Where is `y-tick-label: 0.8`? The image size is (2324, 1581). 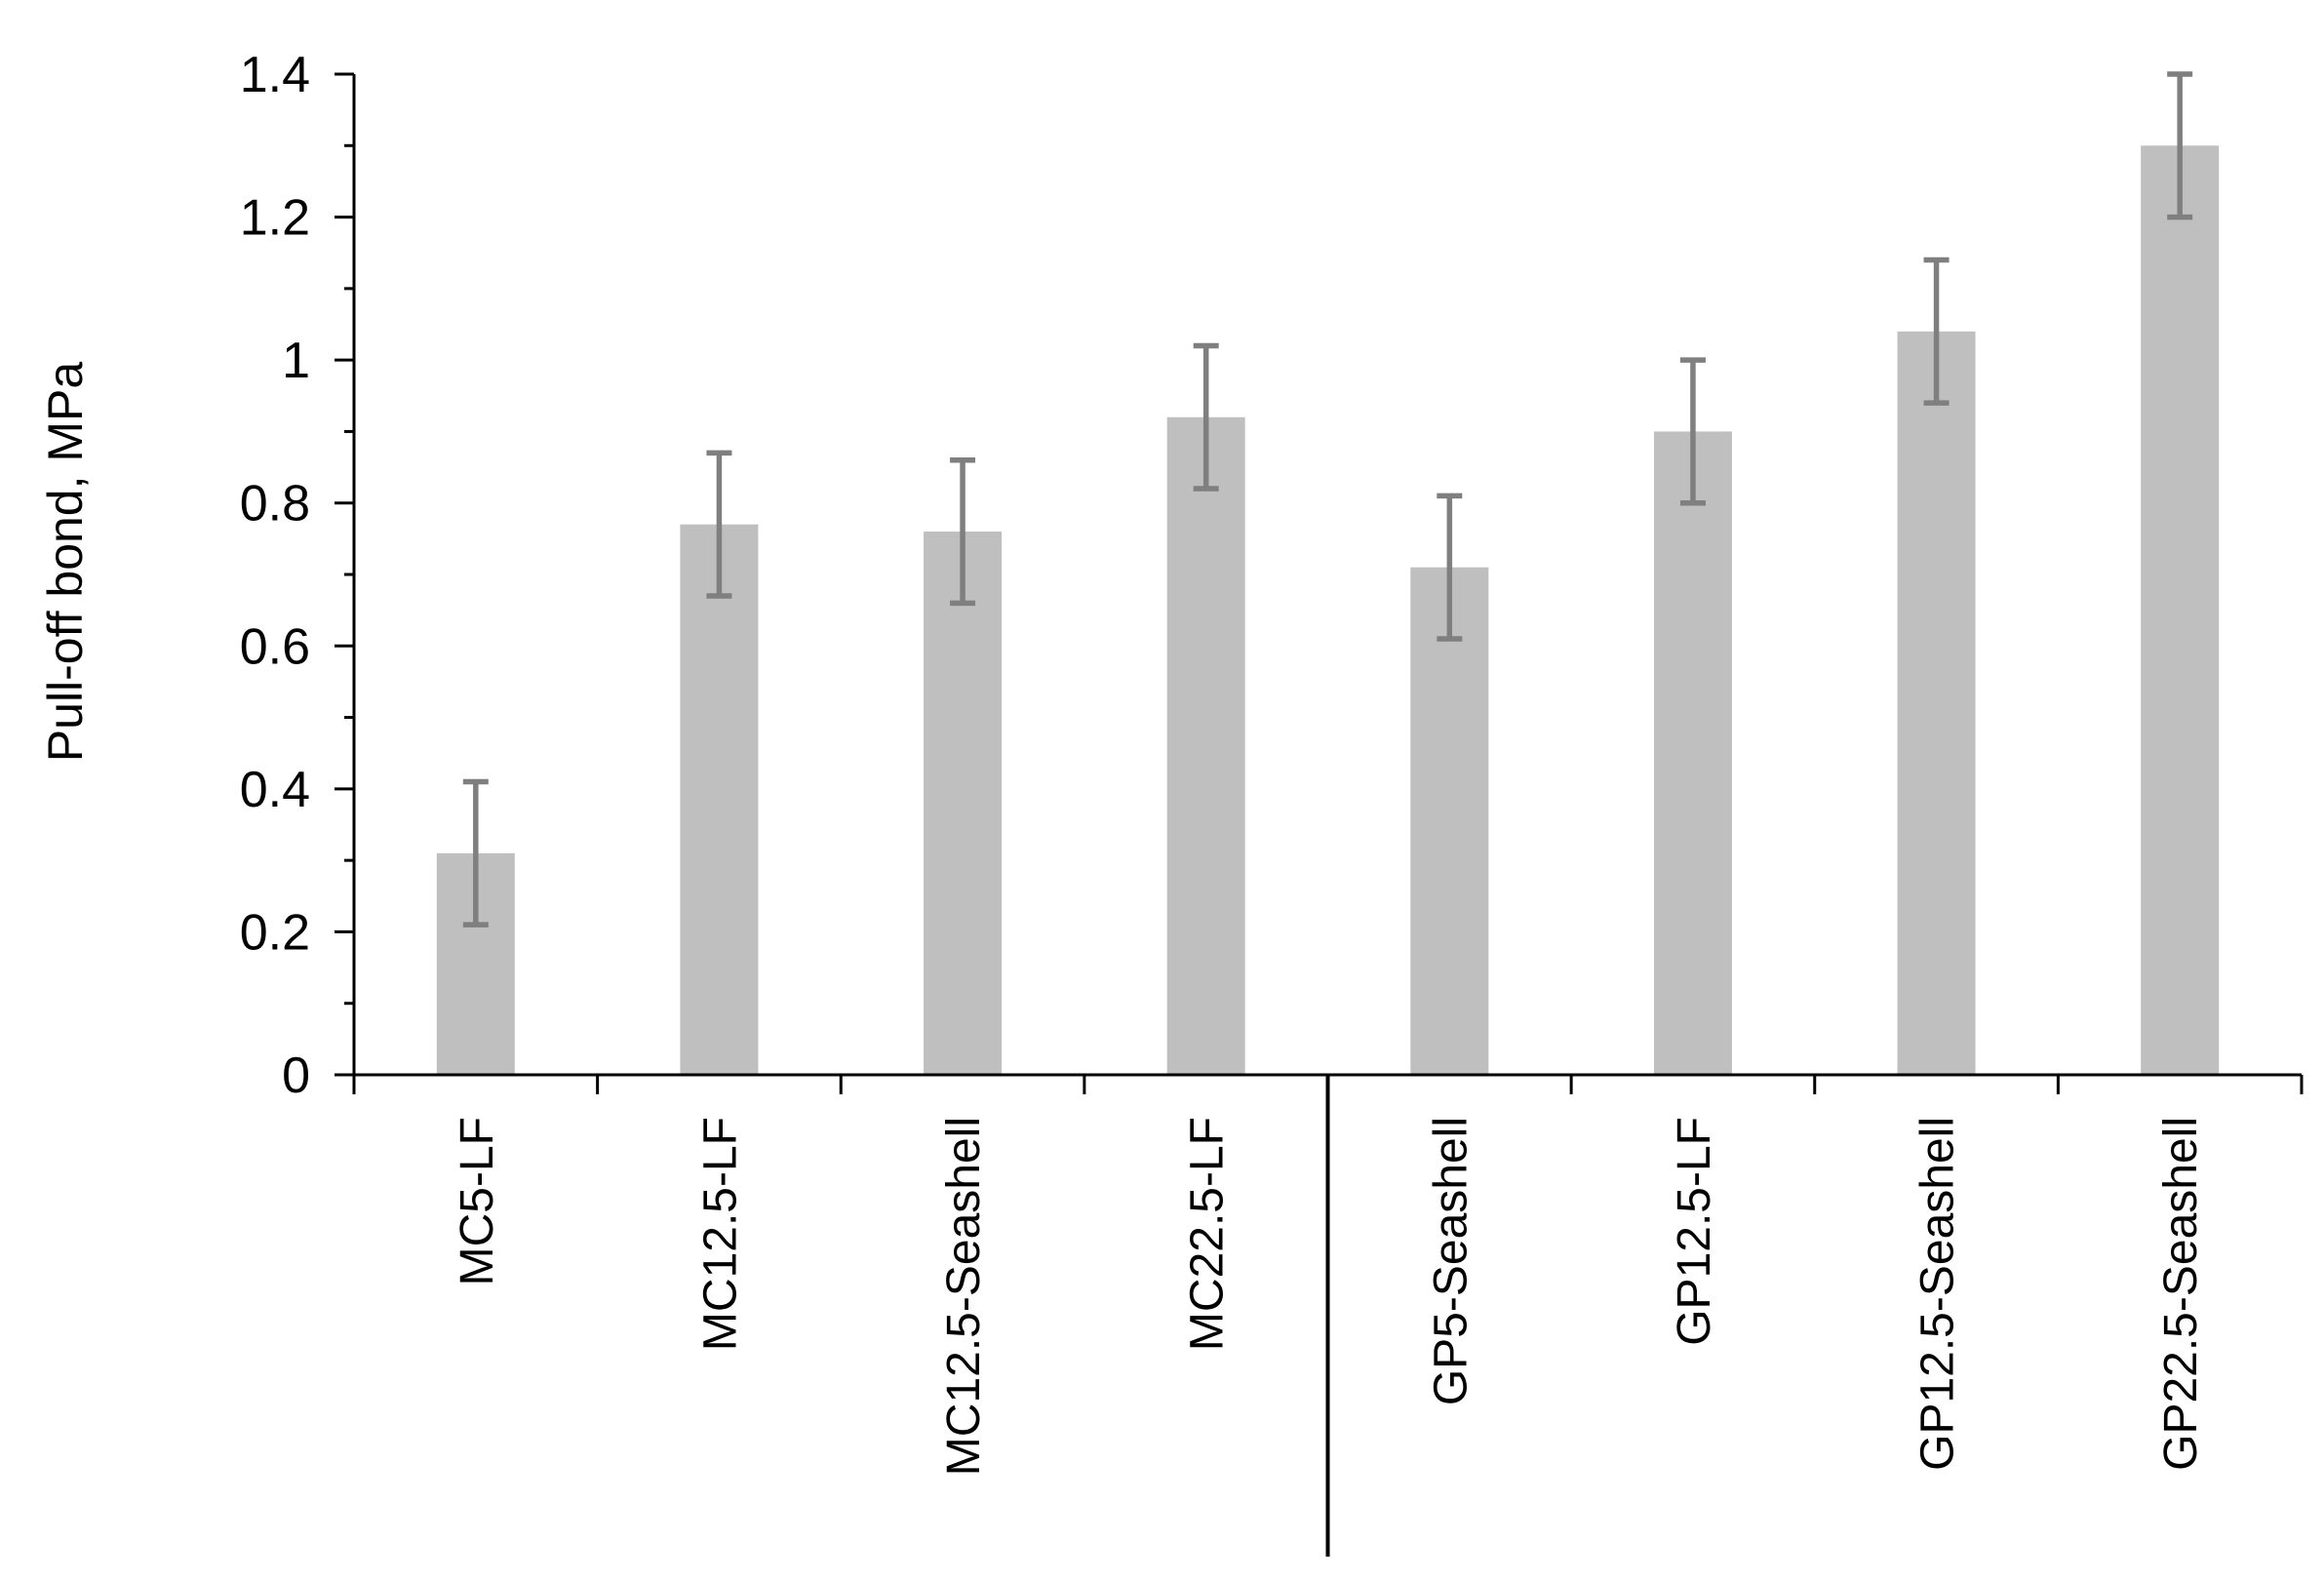 y-tick-label: 0.8 is located at coordinates (275, 504).